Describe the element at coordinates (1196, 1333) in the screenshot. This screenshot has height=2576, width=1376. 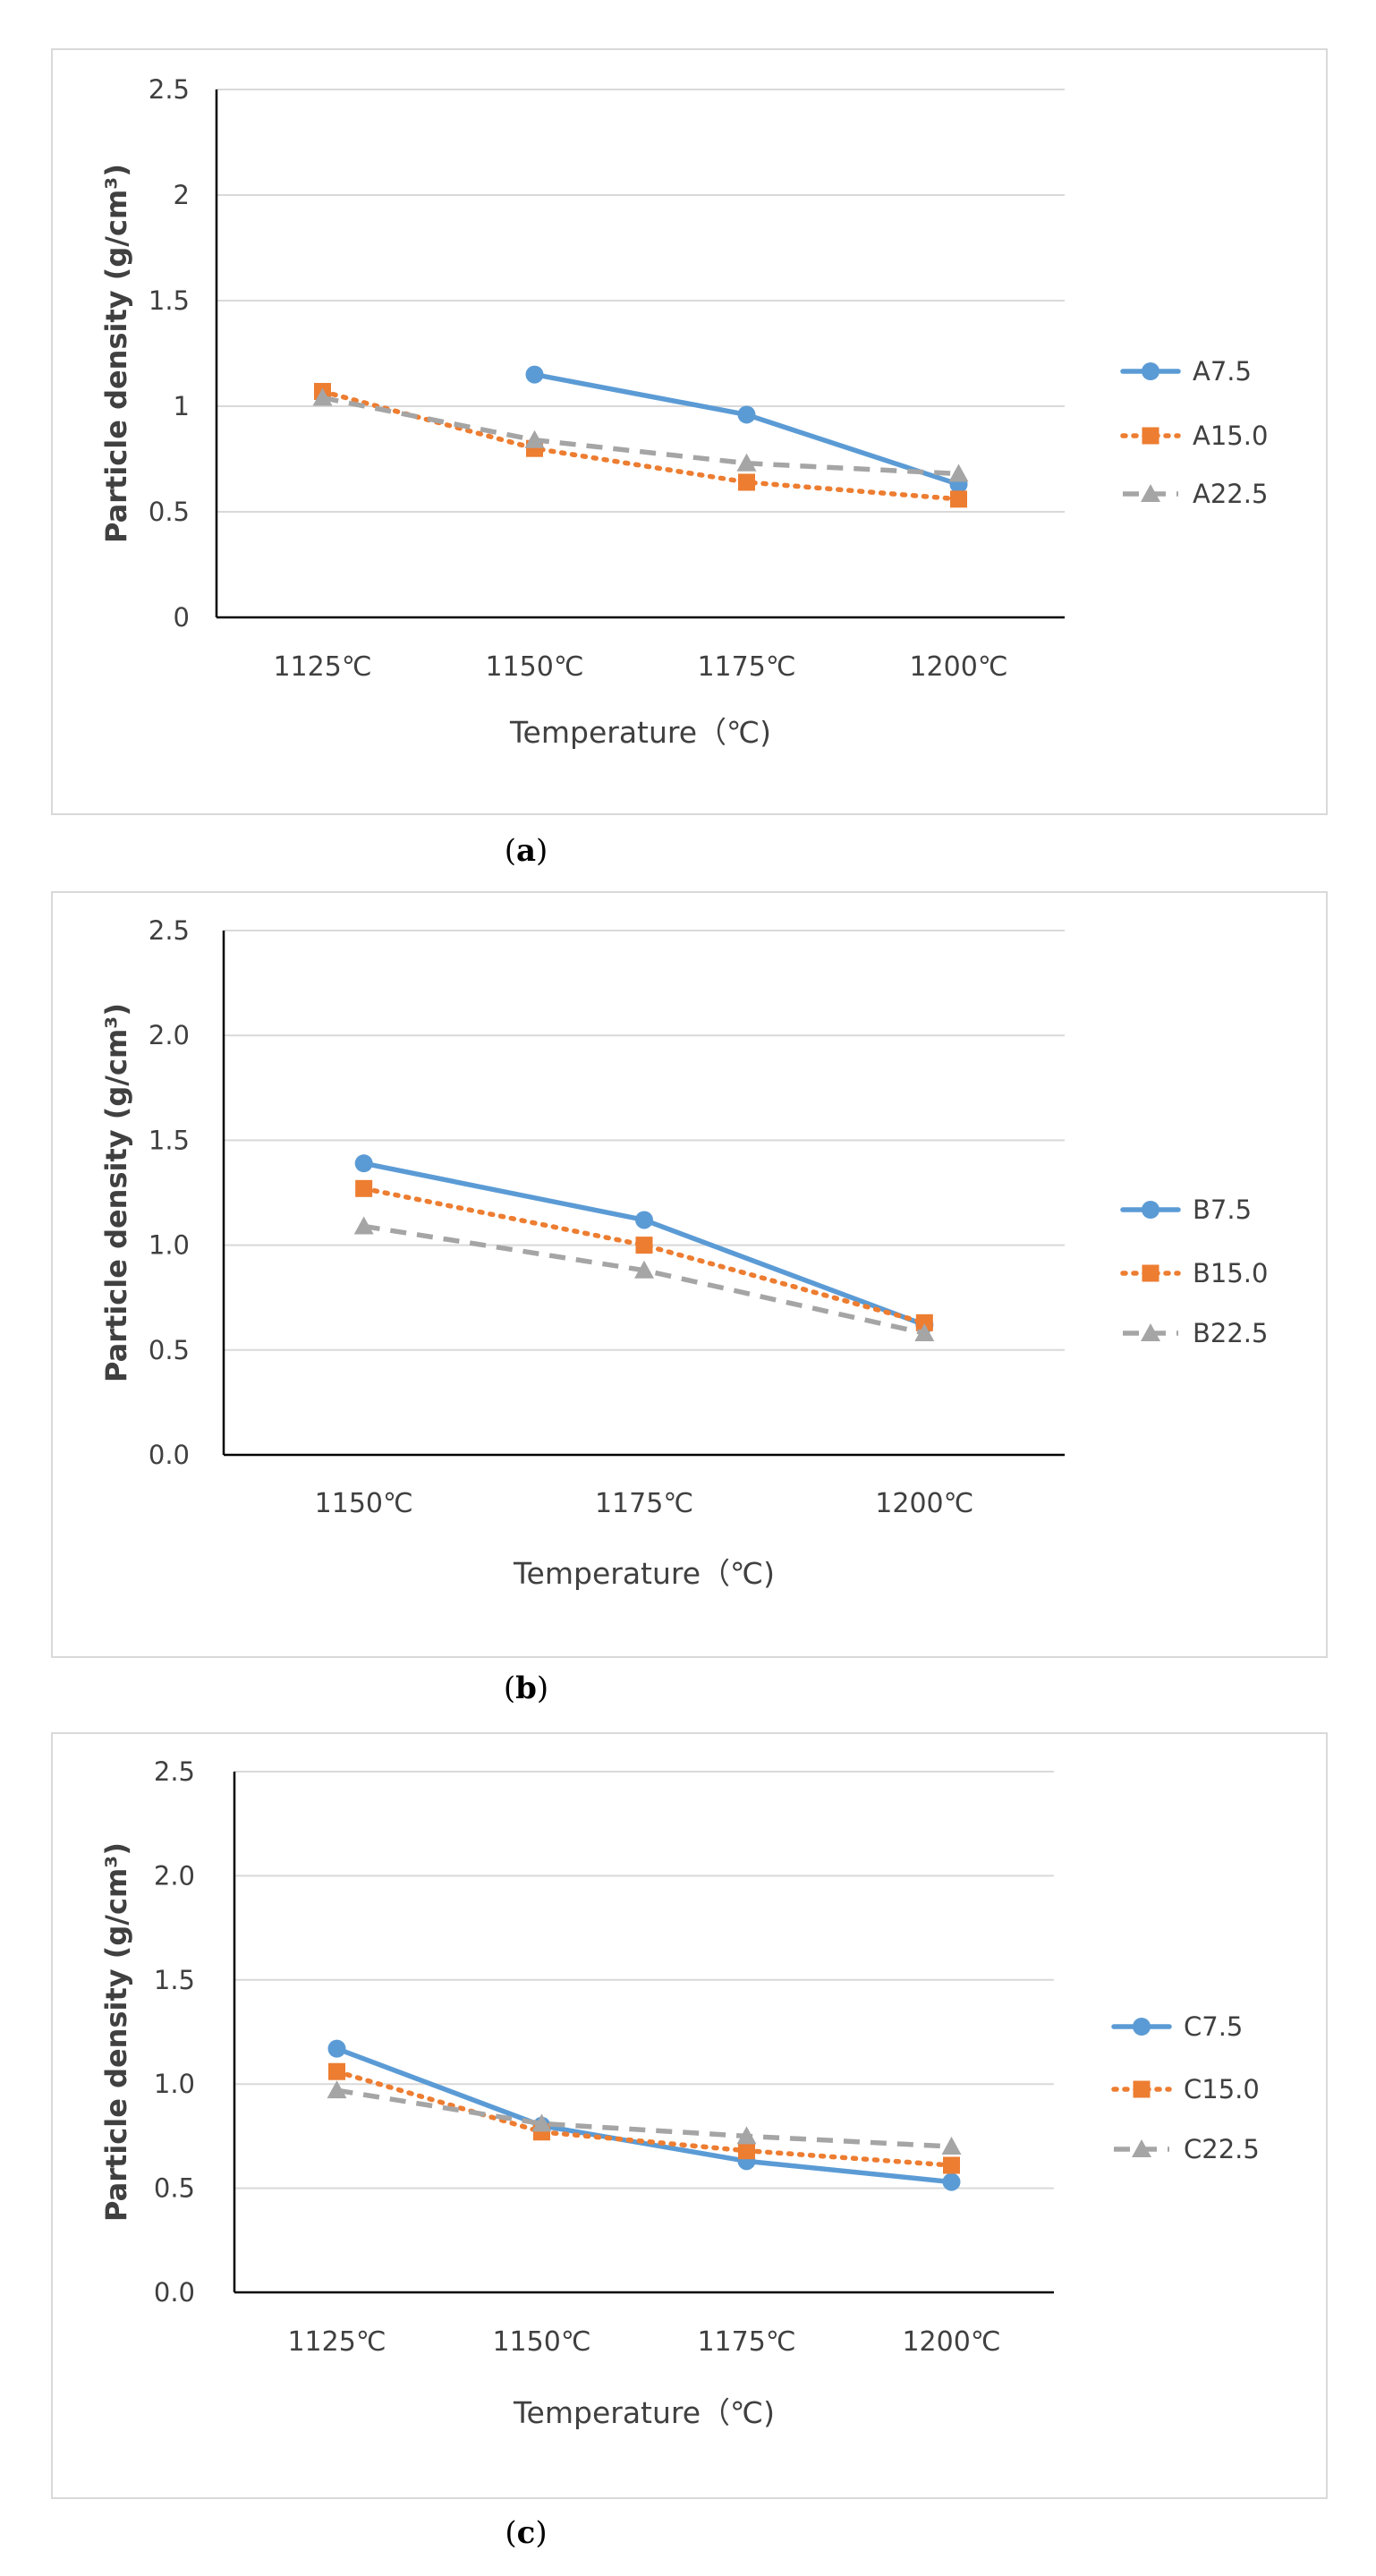
I see `legend-item-B22.5: B22.5` at that location.